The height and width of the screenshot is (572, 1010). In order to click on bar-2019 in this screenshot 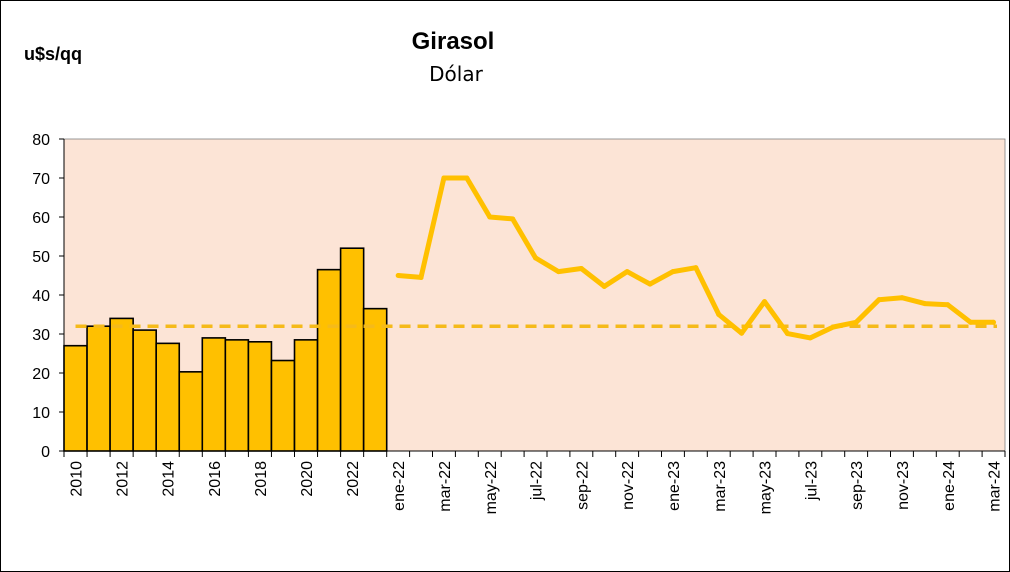, I will do `click(283, 405)`.